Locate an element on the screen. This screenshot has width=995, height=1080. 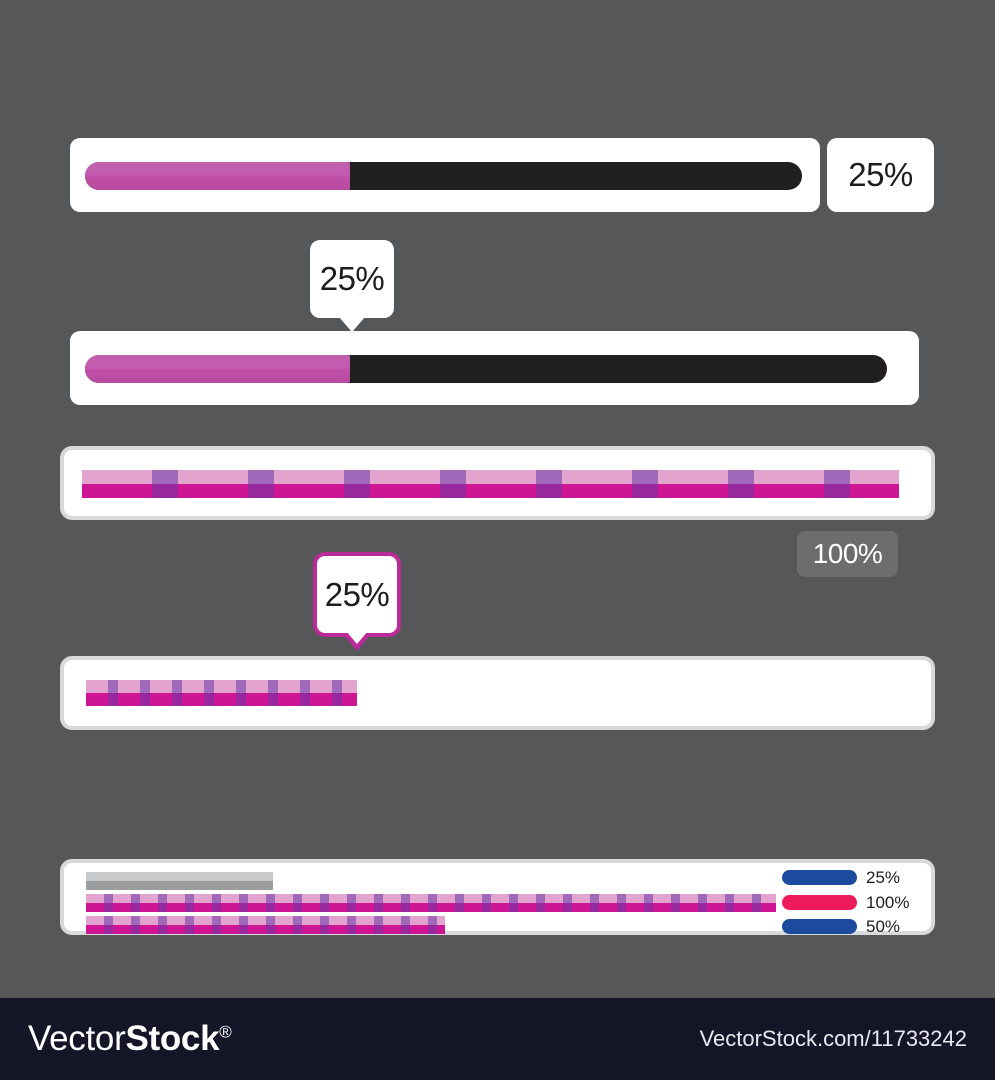
progress-tooltip-4: 25% is located at coordinates (357, 601).